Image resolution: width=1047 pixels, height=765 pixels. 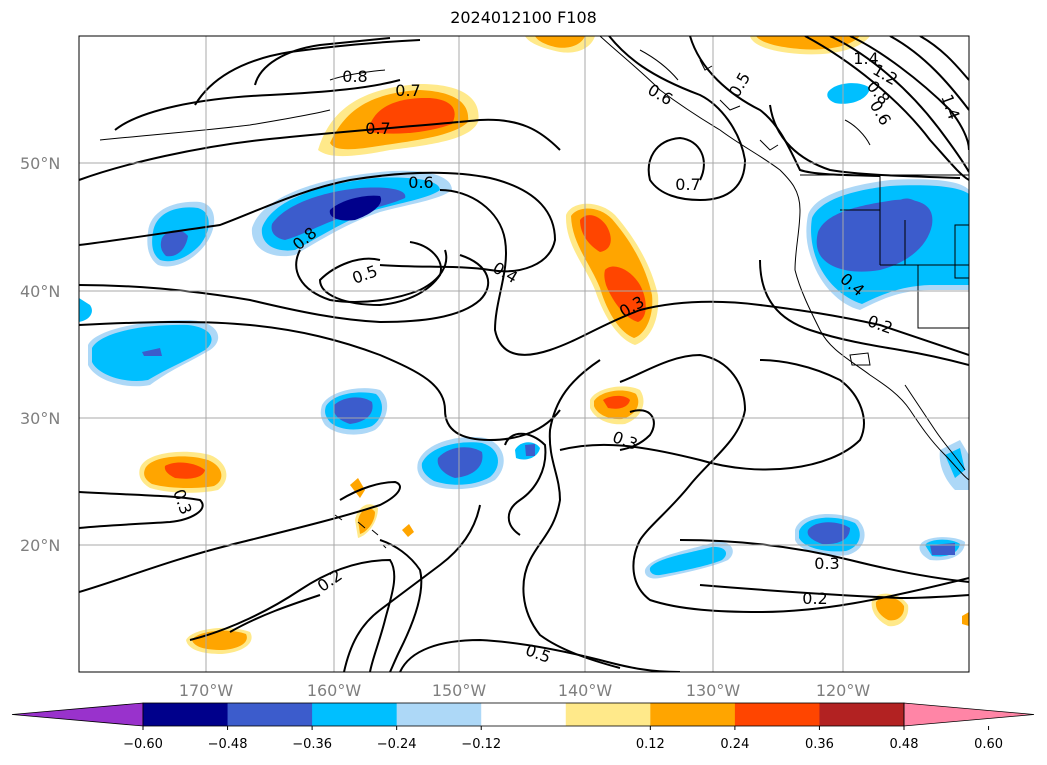 I want to click on colorbar-tick-label: 0.24, so click(x=734, y=744).